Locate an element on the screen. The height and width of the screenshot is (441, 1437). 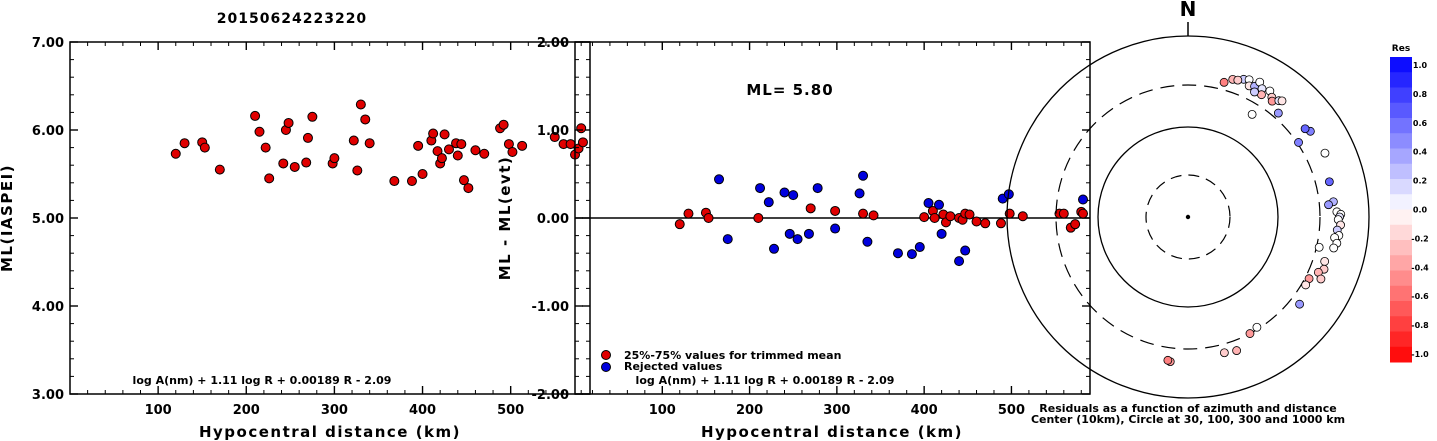
ml-annotation: ML= 5.80 is located at coordinates (789, 90).